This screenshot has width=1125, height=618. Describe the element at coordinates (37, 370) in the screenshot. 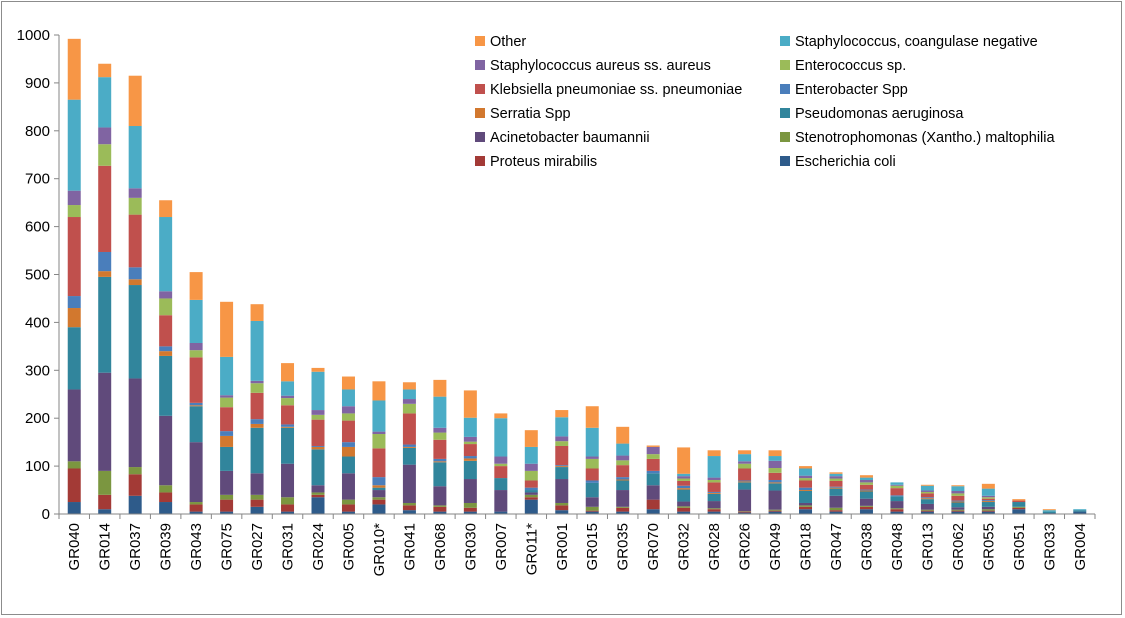

I see `y-tick-label: 300` at that location.